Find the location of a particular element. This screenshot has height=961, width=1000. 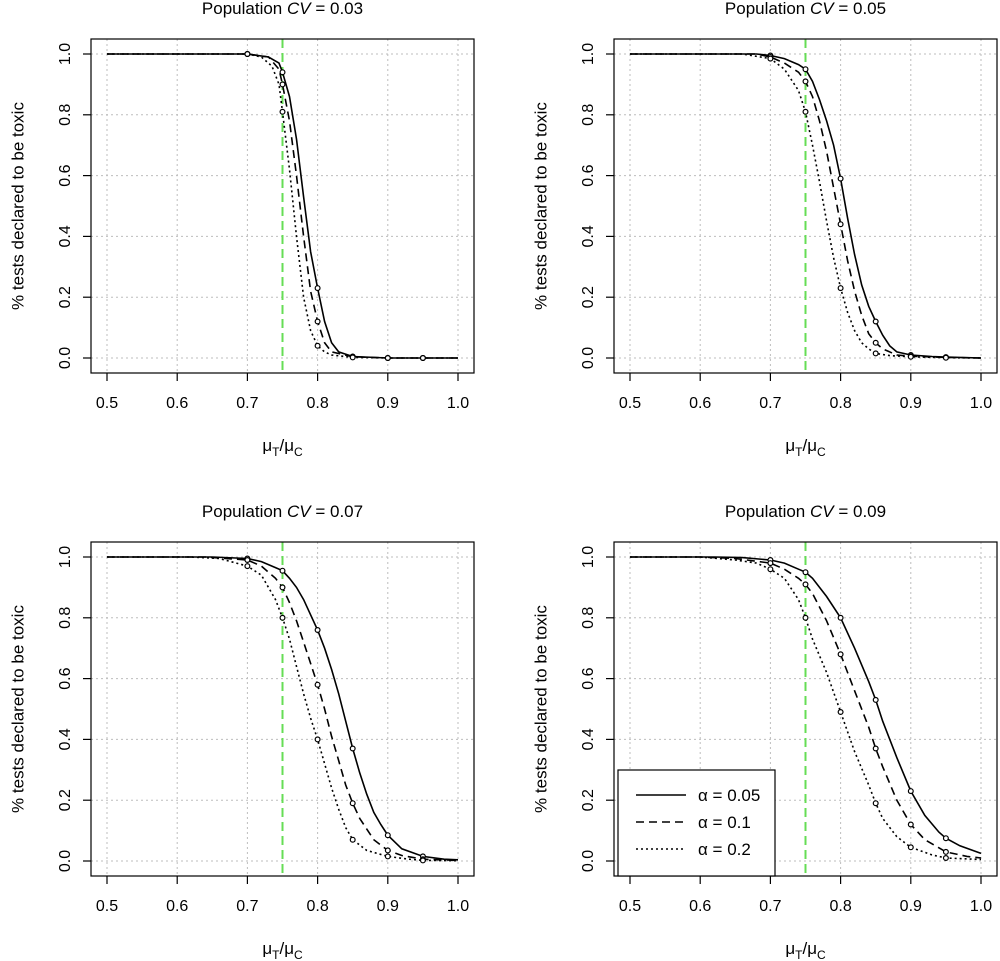

series-line-dashed is located at coordinates (282, 206).